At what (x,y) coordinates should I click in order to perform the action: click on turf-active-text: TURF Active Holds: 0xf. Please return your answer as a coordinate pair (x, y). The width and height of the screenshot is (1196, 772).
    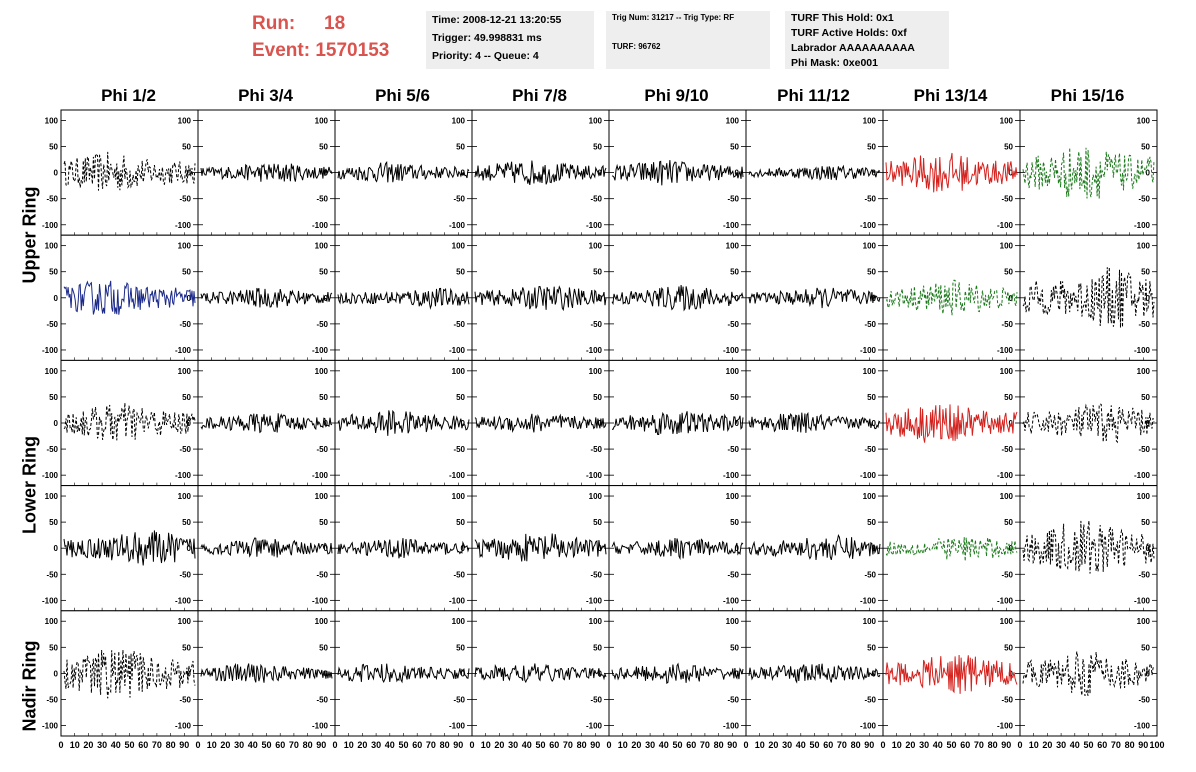
    Looking at the image, I should click on (849, 33).